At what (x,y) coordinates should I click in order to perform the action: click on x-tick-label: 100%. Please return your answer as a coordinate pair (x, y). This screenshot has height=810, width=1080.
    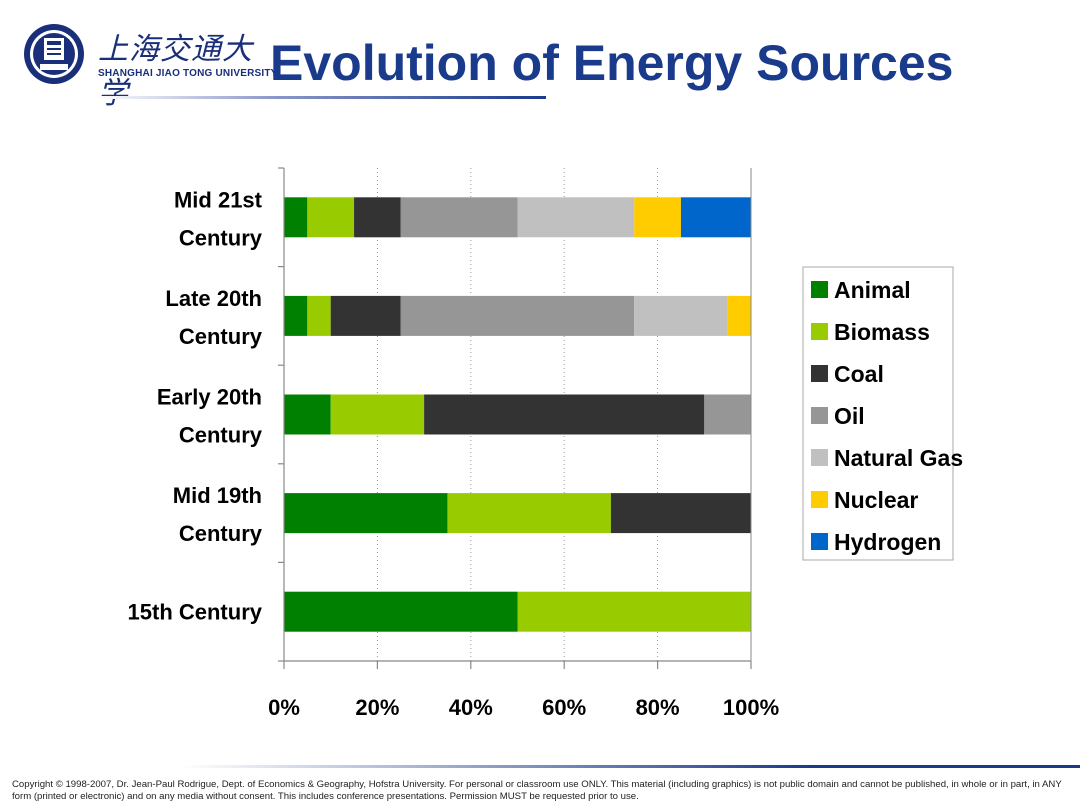
    Looking at the image, I should click on (751, 707).